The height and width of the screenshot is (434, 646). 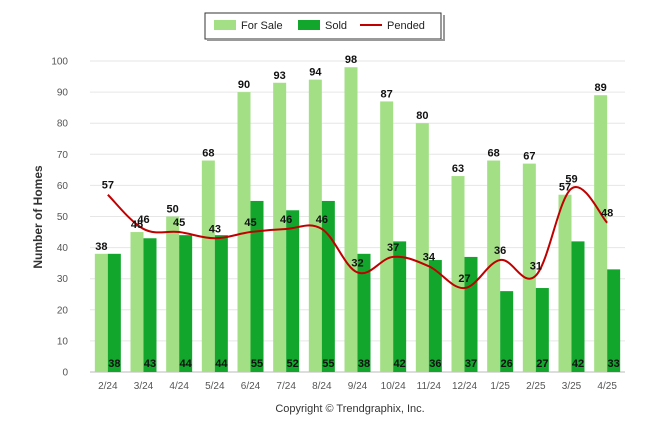 What do you see at coordinates (63, 217) in the screenshot?
I see `y-tick-label-50: 50` at bounding box center [63, 217].